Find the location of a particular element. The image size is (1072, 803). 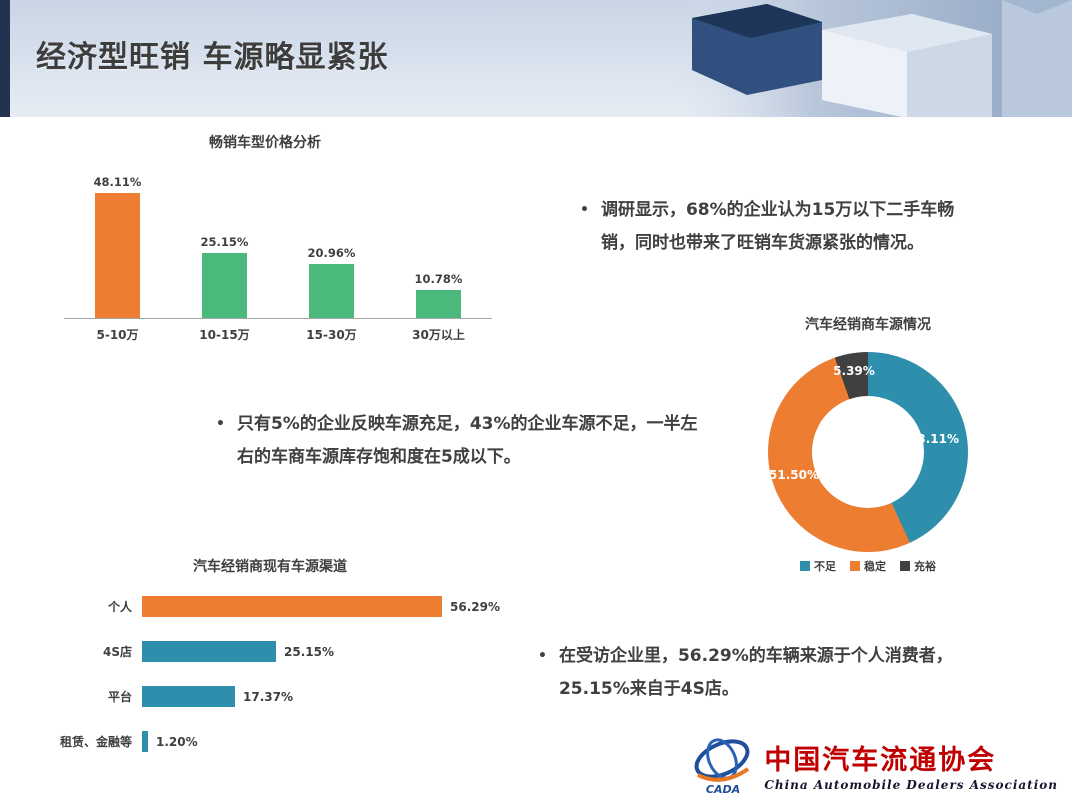

channel-row: 个人 56.29% is located at coordinates (282, 606).